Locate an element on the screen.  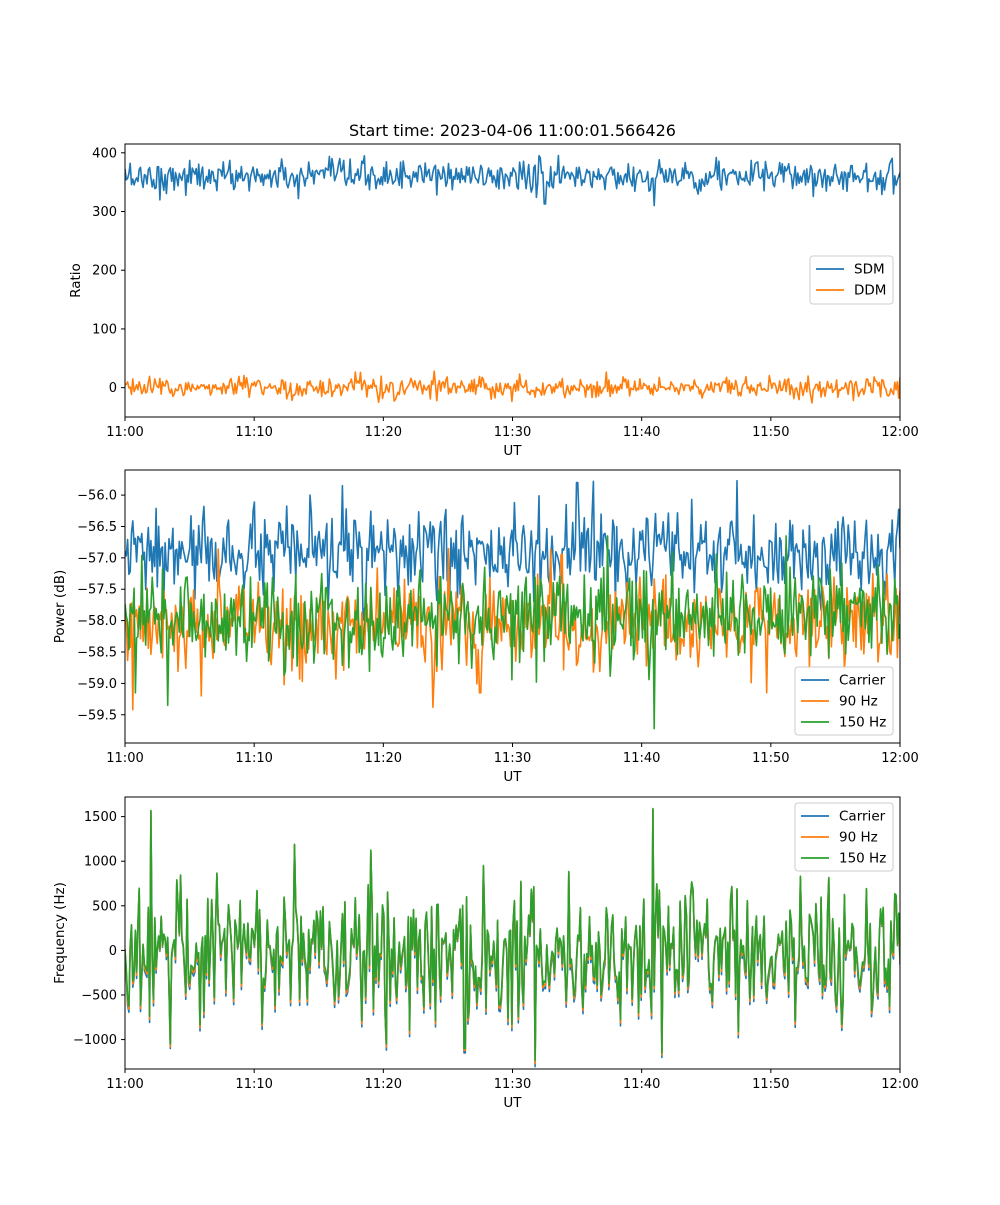
legend-entry: DDM is located at coordinates (870, 291).